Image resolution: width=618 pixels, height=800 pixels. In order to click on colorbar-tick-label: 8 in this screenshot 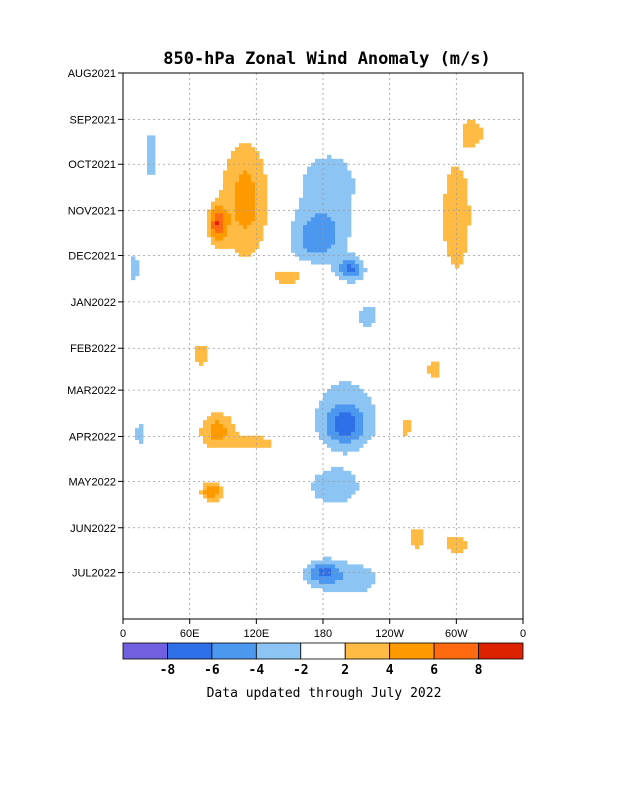, I will do `click(479, 670)`.